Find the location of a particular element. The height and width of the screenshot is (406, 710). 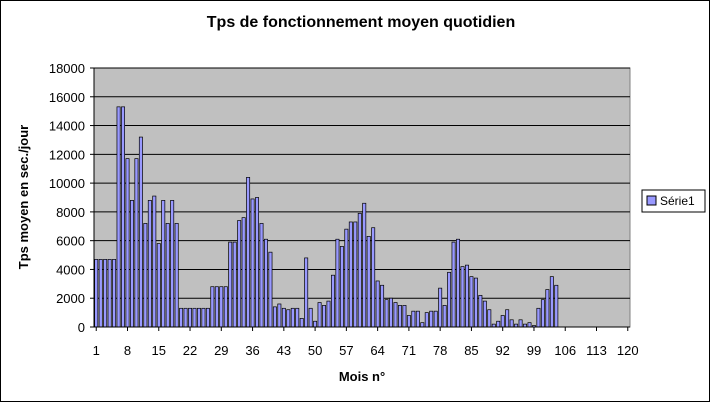

y-tick-label: 14000 is located at coordinates (67, 126).